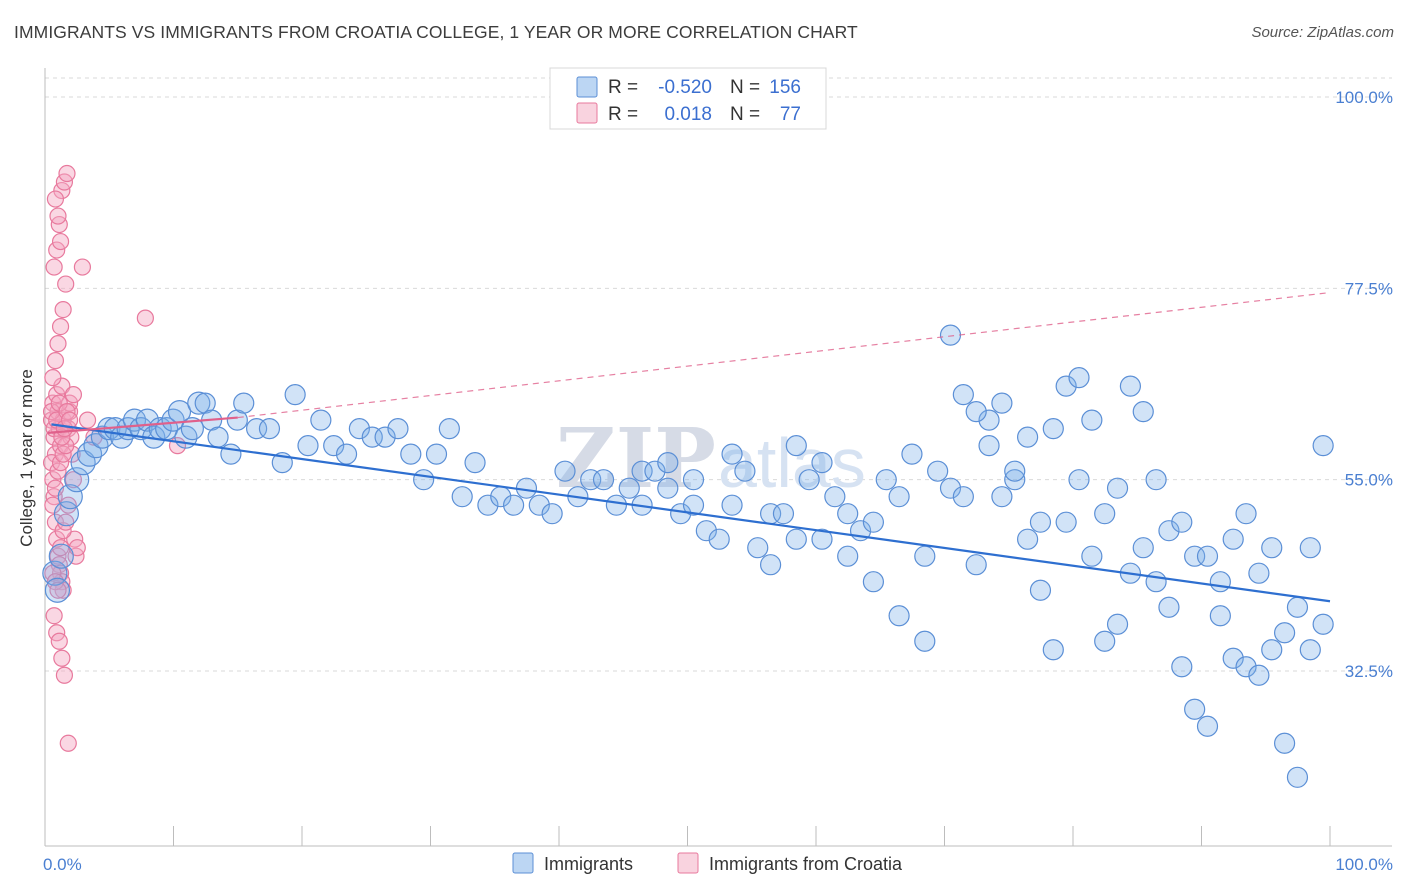  I want to click on bottom-legend-swatch-croatia, so click(688, 863).